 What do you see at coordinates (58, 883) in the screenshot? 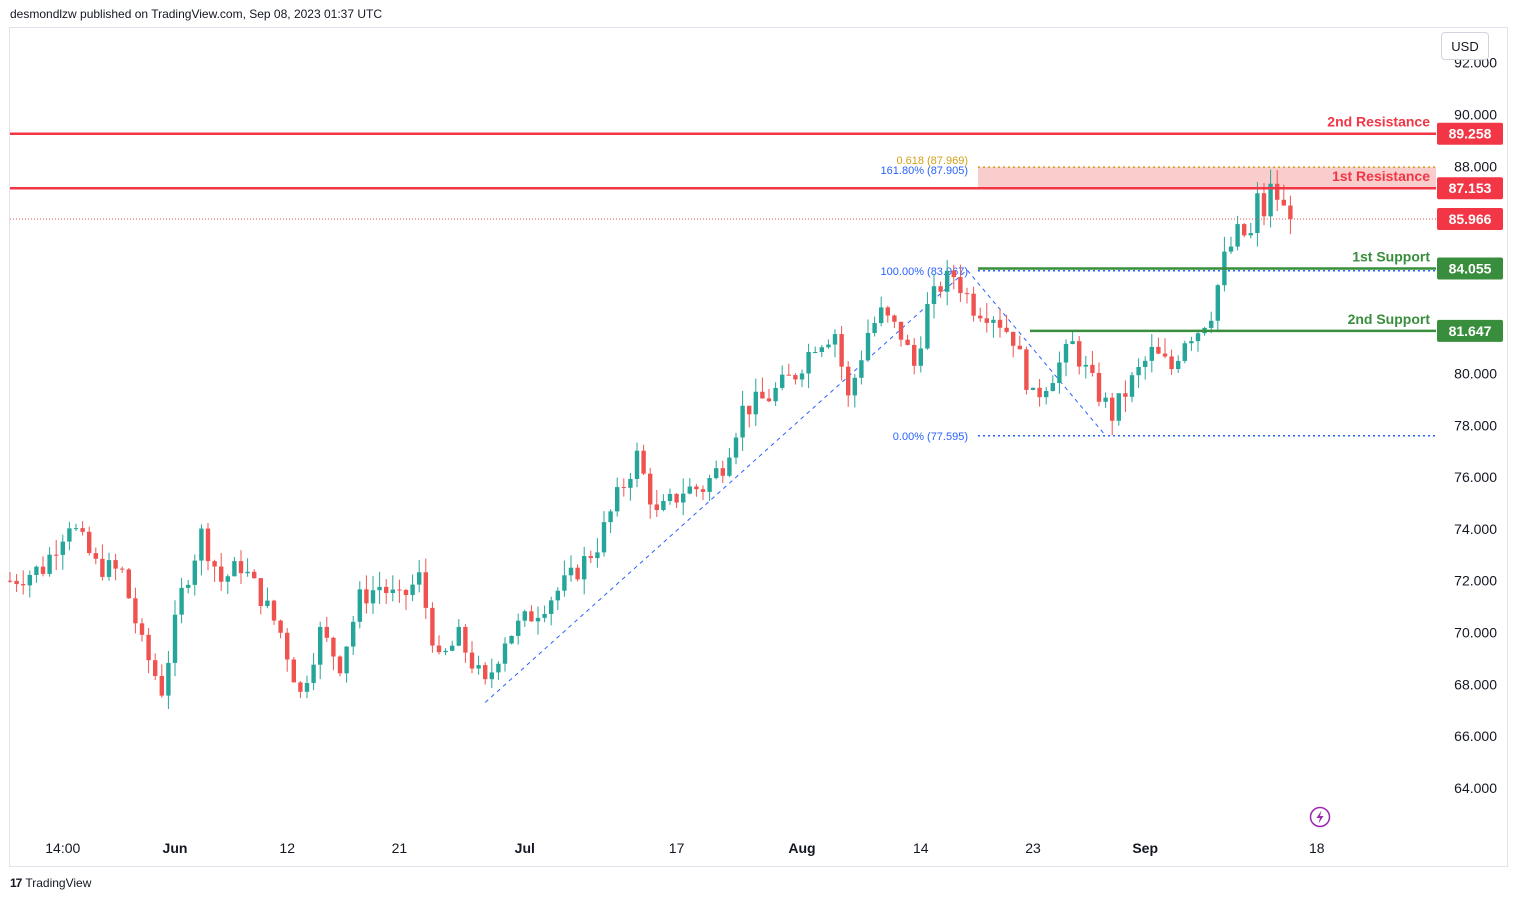
I see `footer-brand-label: TradingView` at bounding box center [58, 883].